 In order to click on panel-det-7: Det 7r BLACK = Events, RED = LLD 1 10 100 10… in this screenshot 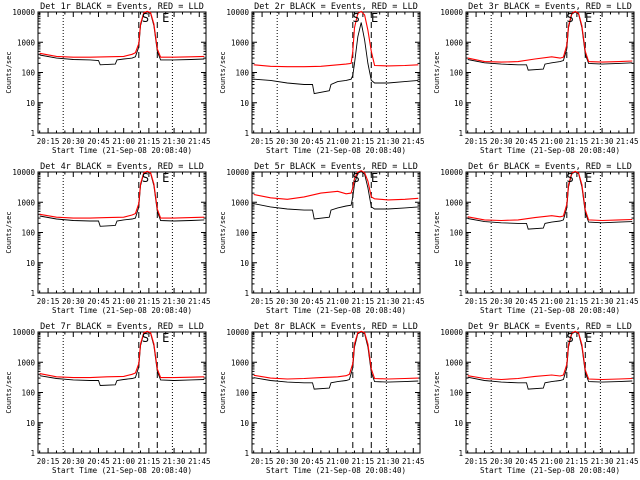, I will do `click(108, 398)`.